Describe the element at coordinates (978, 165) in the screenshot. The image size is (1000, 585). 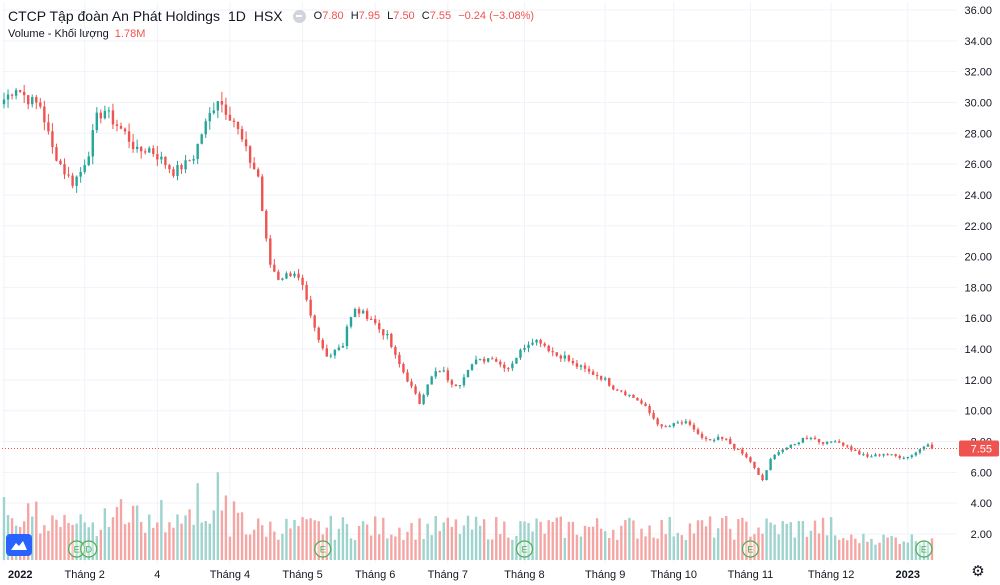
I see `price-tick-label: 26.00` at that location.